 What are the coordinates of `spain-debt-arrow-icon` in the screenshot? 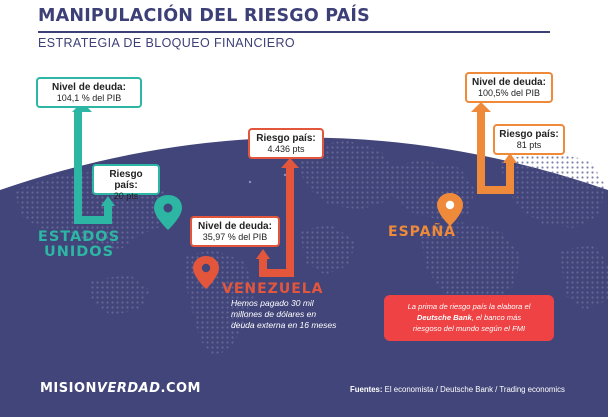 It's located at (481, 107).